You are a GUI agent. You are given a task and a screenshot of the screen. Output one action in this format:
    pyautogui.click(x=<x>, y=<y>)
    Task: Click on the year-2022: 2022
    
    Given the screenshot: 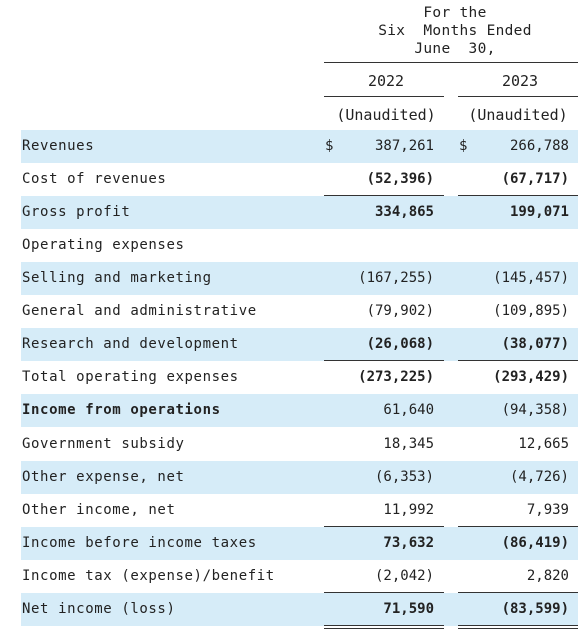 What is the action you would take?
    pyautogui.click(x=386, y=81)
    